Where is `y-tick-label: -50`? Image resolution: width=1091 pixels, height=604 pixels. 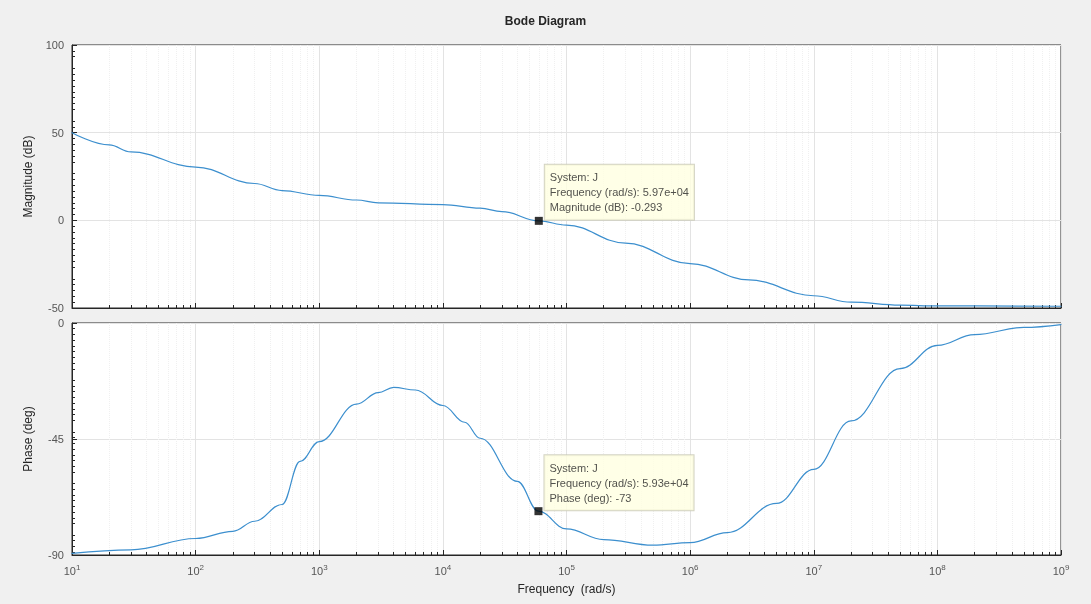 y-tick-label: -50 is located at coordinates (56, 308).